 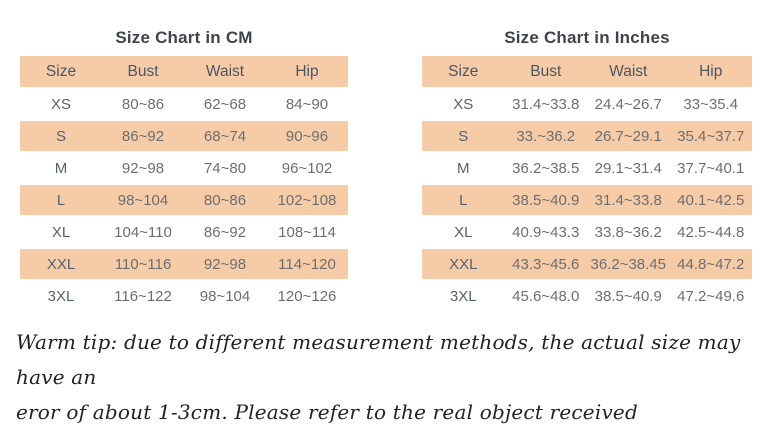 What do you see at coordinates (307, 104) in the screenshot?
I see `table-cell: 84~90` at bounding box center [307, 104].